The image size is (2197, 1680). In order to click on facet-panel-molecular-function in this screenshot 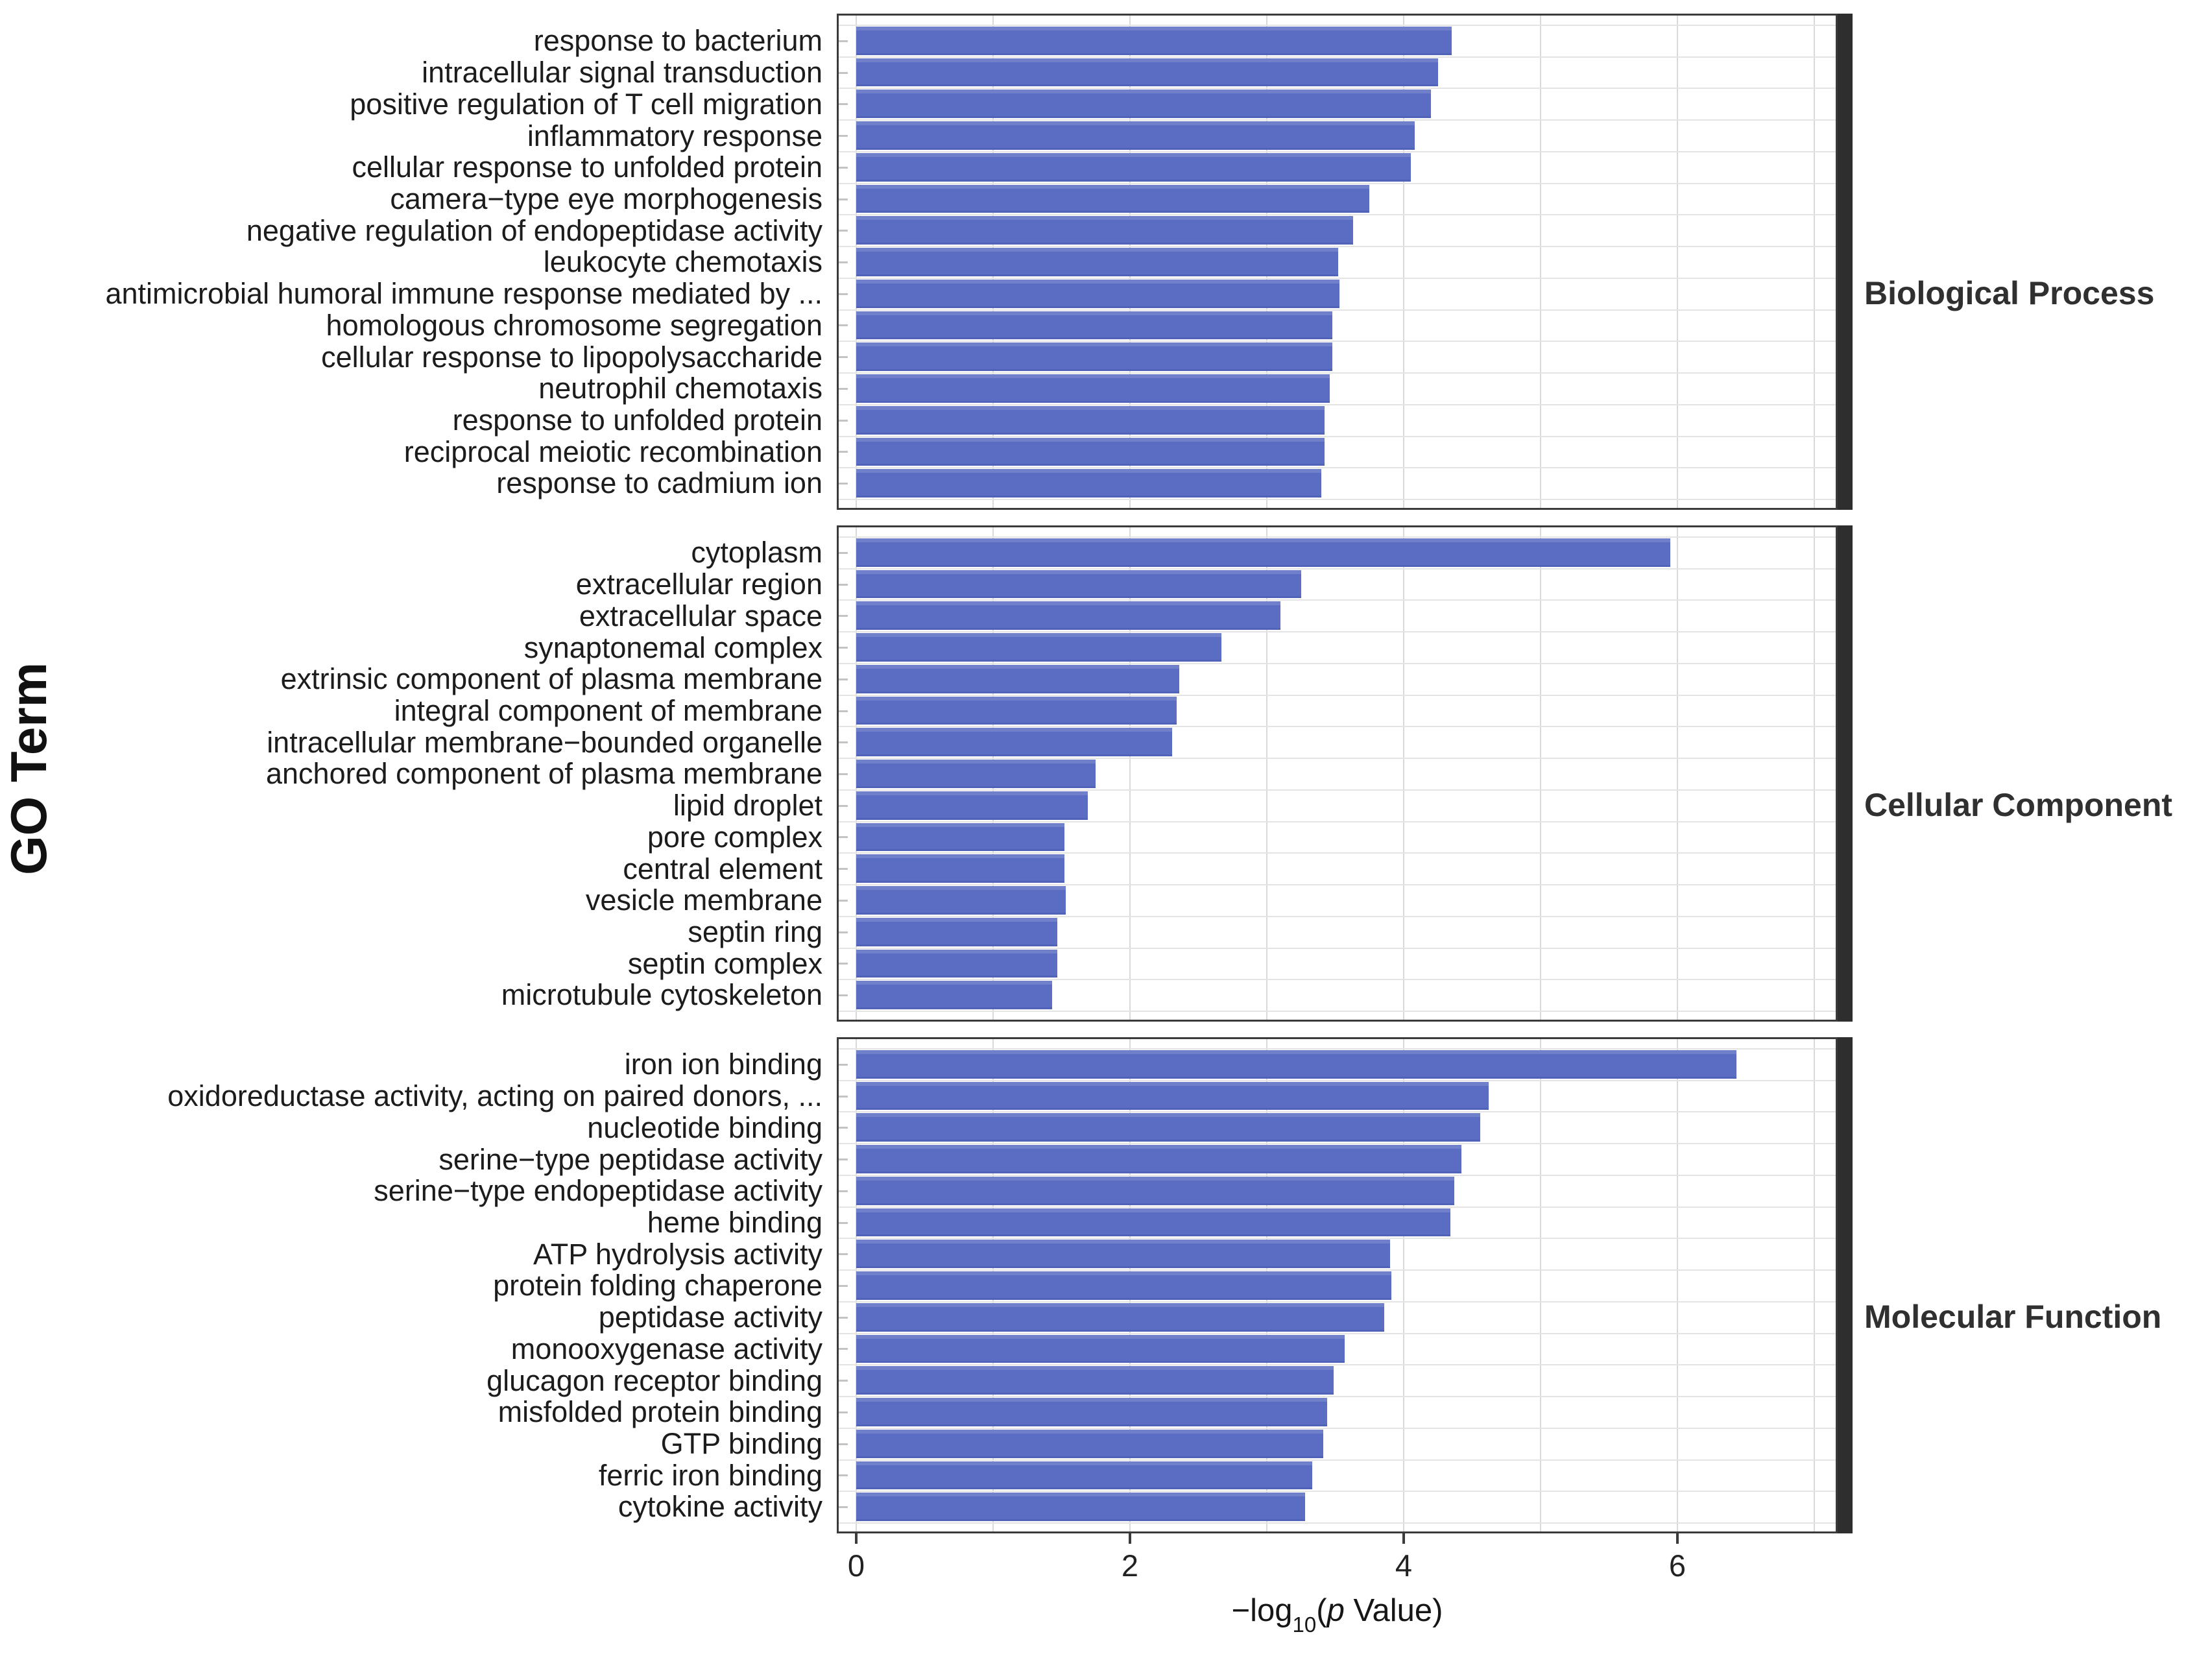, I will do `click(1337, 1285)`.